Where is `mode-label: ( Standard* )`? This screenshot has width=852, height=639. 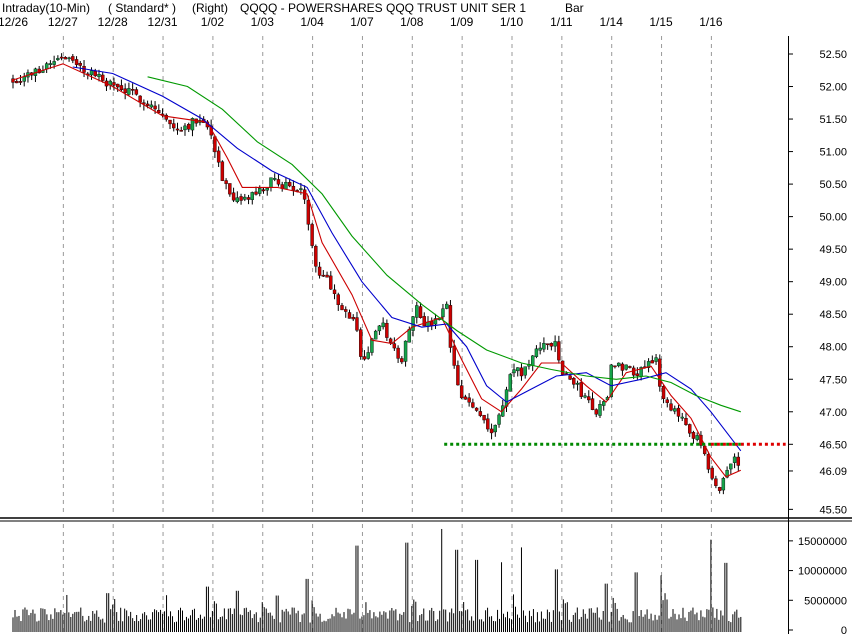
mode-label: ( Standard* ) is located at coordinates (142, 8).